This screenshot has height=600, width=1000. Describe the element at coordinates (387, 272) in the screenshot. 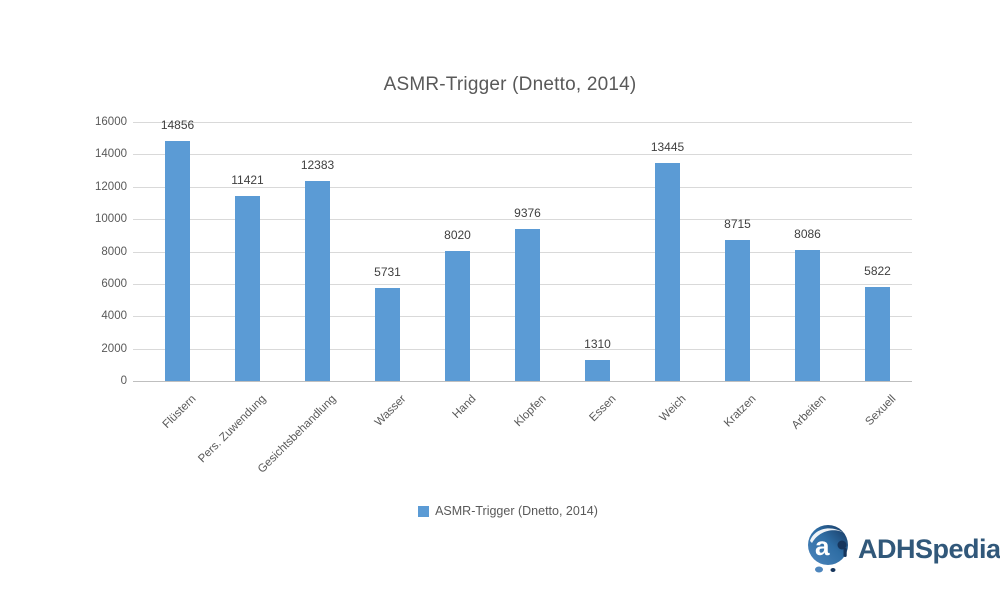

I see `value-label: 5731` at that location.